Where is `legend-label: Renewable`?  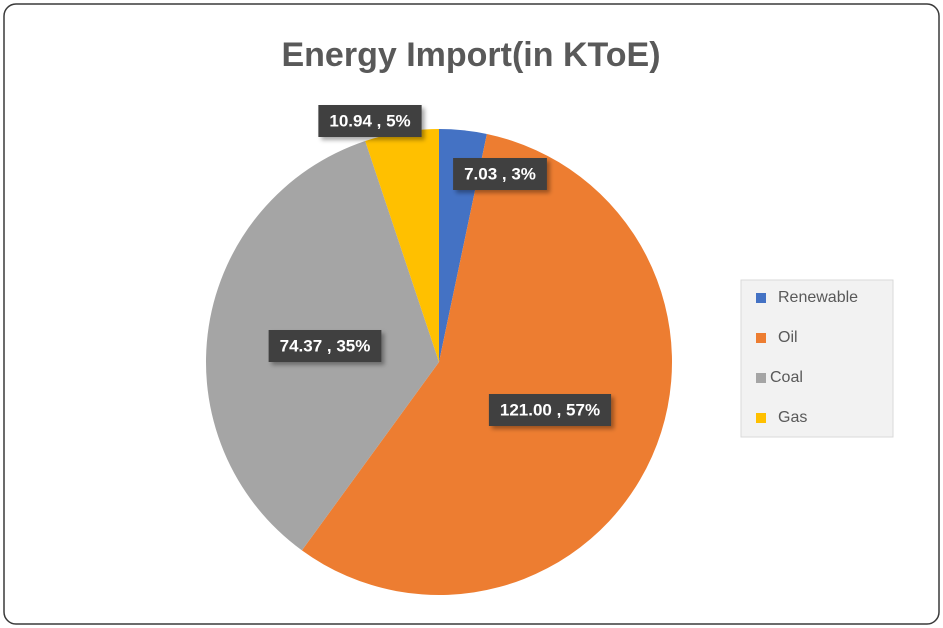 legend-label: Renewable is located at coordinates (818, 297).